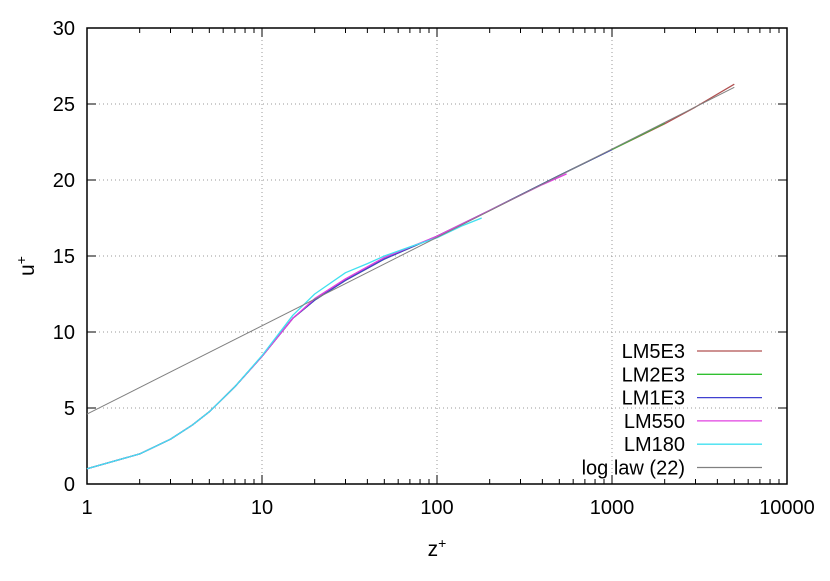  What do you see at coordinates (64, 29) in the screenshot?
I see `y-tick-label: 30` at bounding box center [64, 29].